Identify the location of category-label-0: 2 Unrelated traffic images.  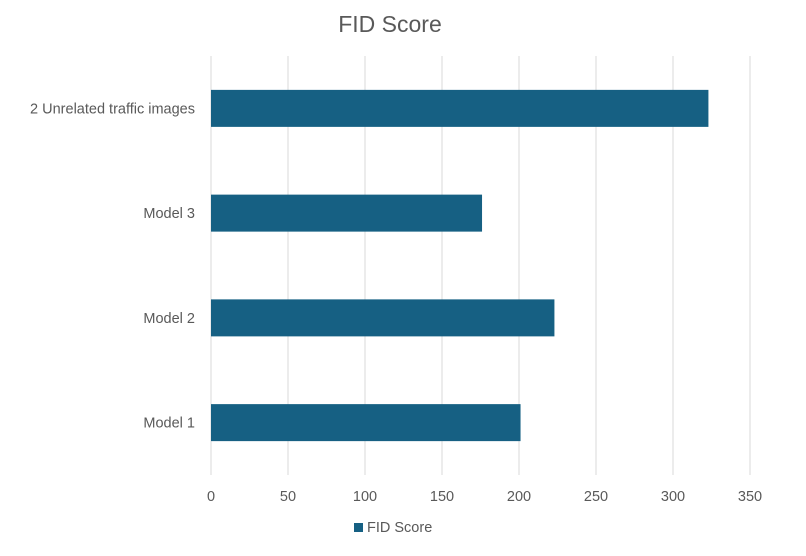
(112, 109).